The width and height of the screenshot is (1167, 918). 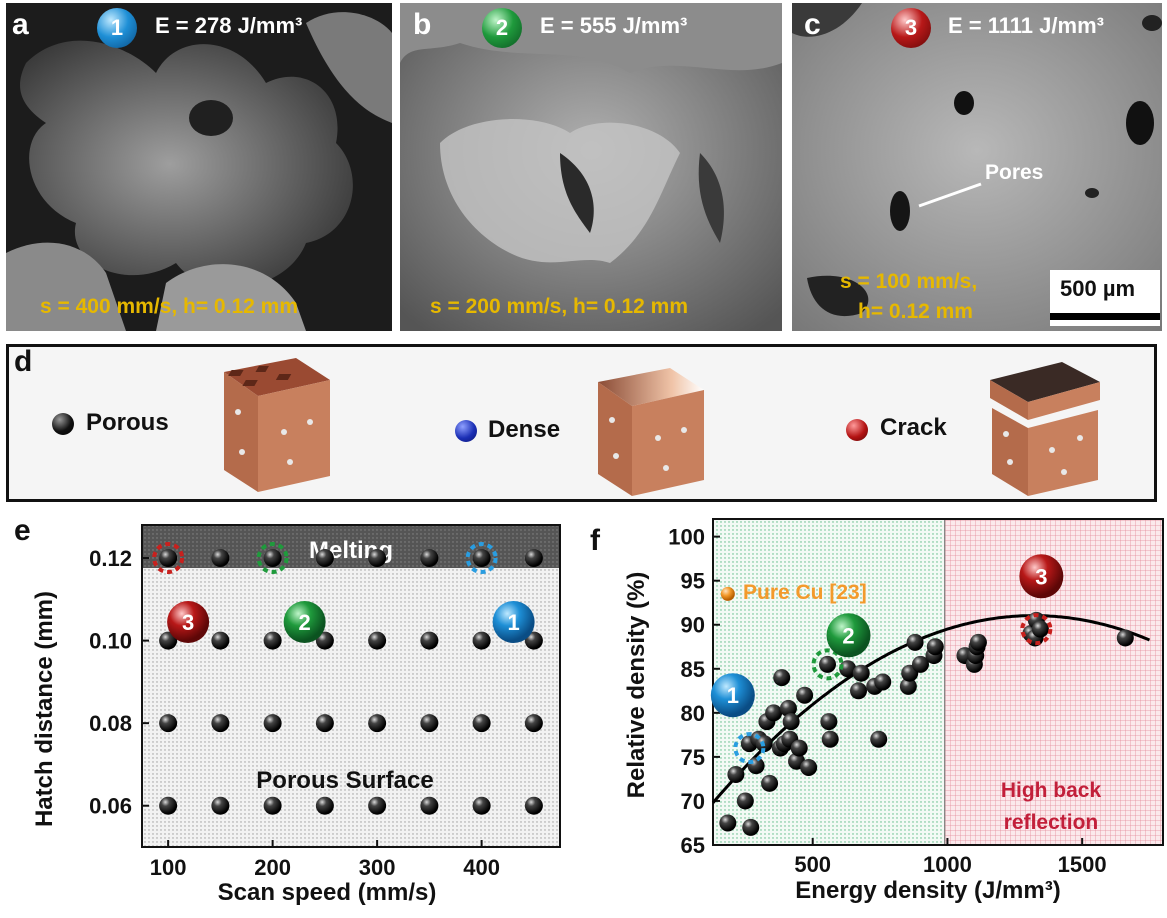 I want to click on x-tick-label-e: 200, so click(x=272, y=867).